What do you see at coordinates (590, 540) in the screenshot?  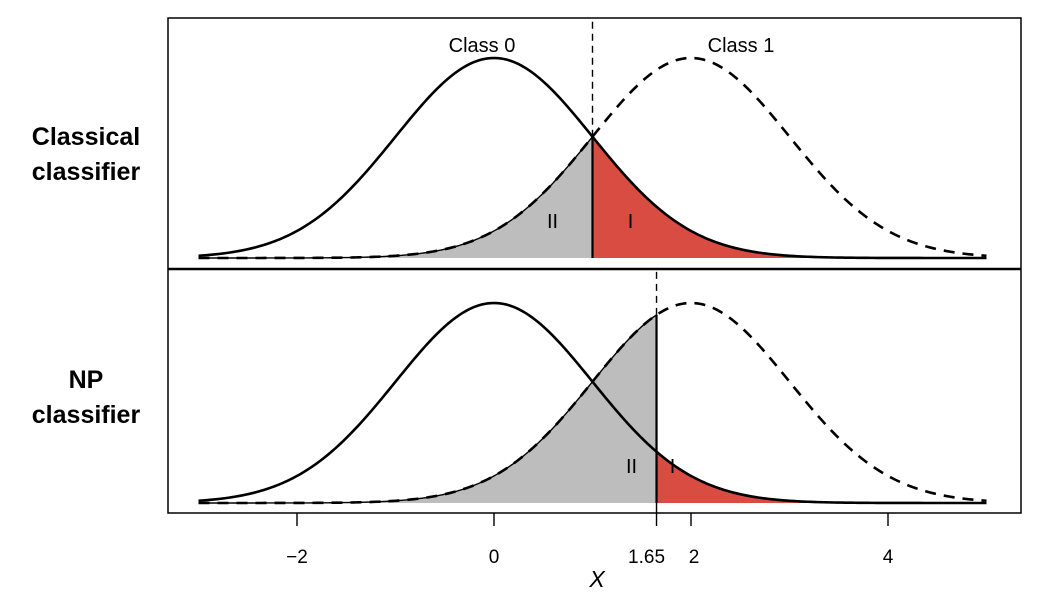 I see `x-axis: −2 0 1.65 2 4` at bounding box center [590, 540].